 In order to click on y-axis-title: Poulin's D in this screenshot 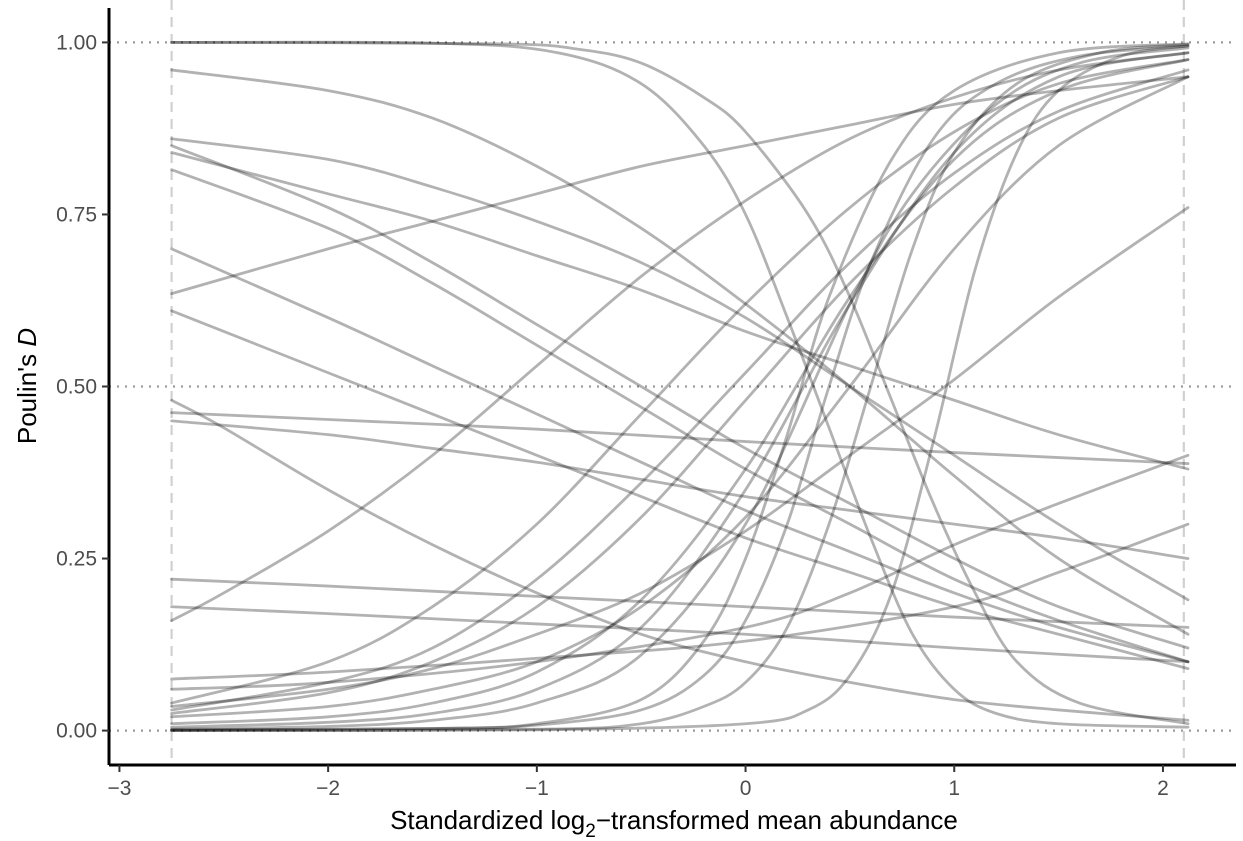, I will do `click(27, 386)`.